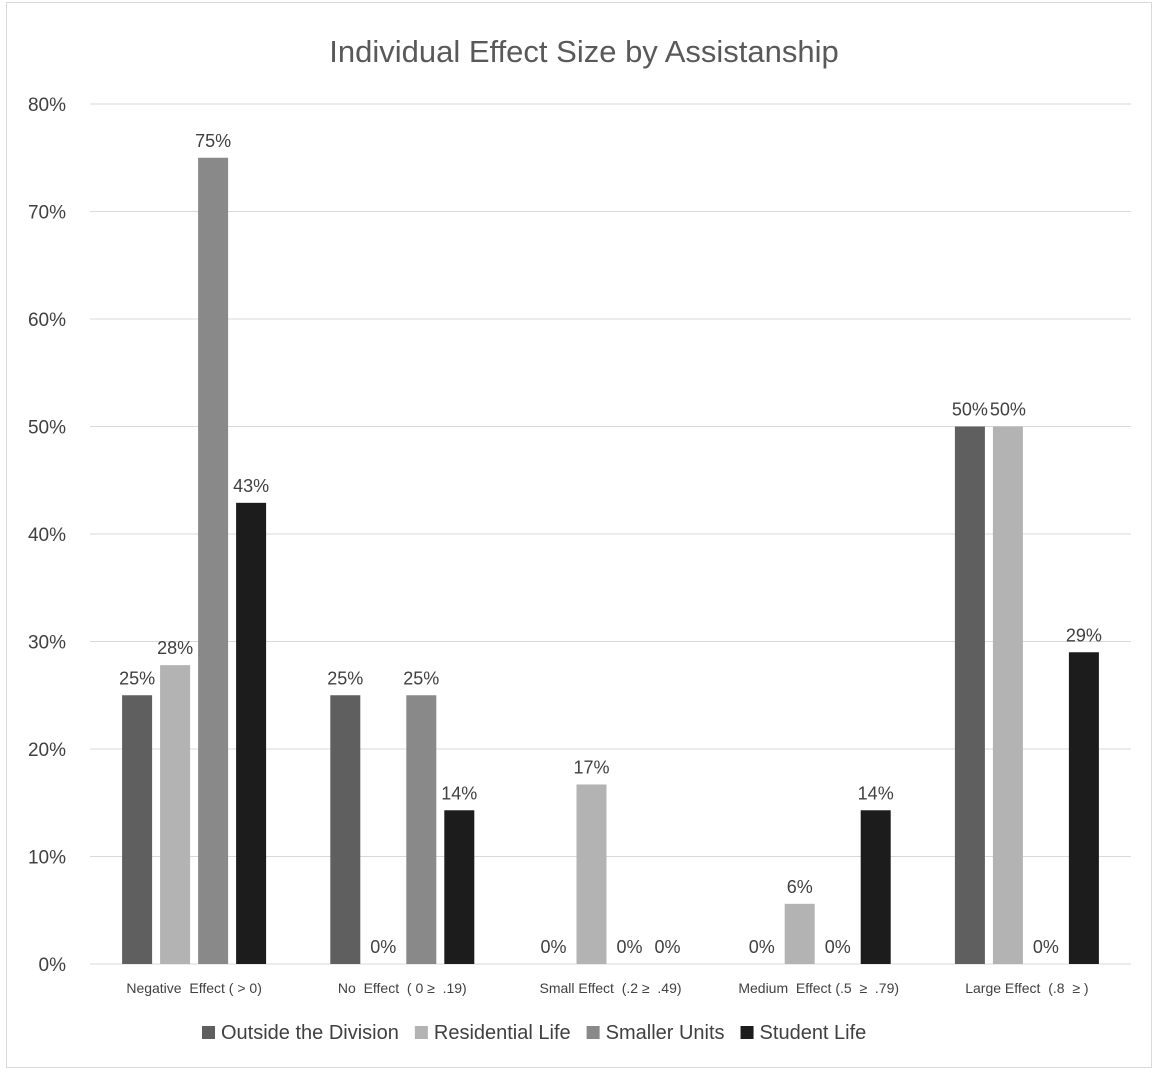 The image size is (1157, 1073). What do you see at coordinates (800, 887) in the screenshot?
I see `data-label: 6%` at bounding box center [800, 887].